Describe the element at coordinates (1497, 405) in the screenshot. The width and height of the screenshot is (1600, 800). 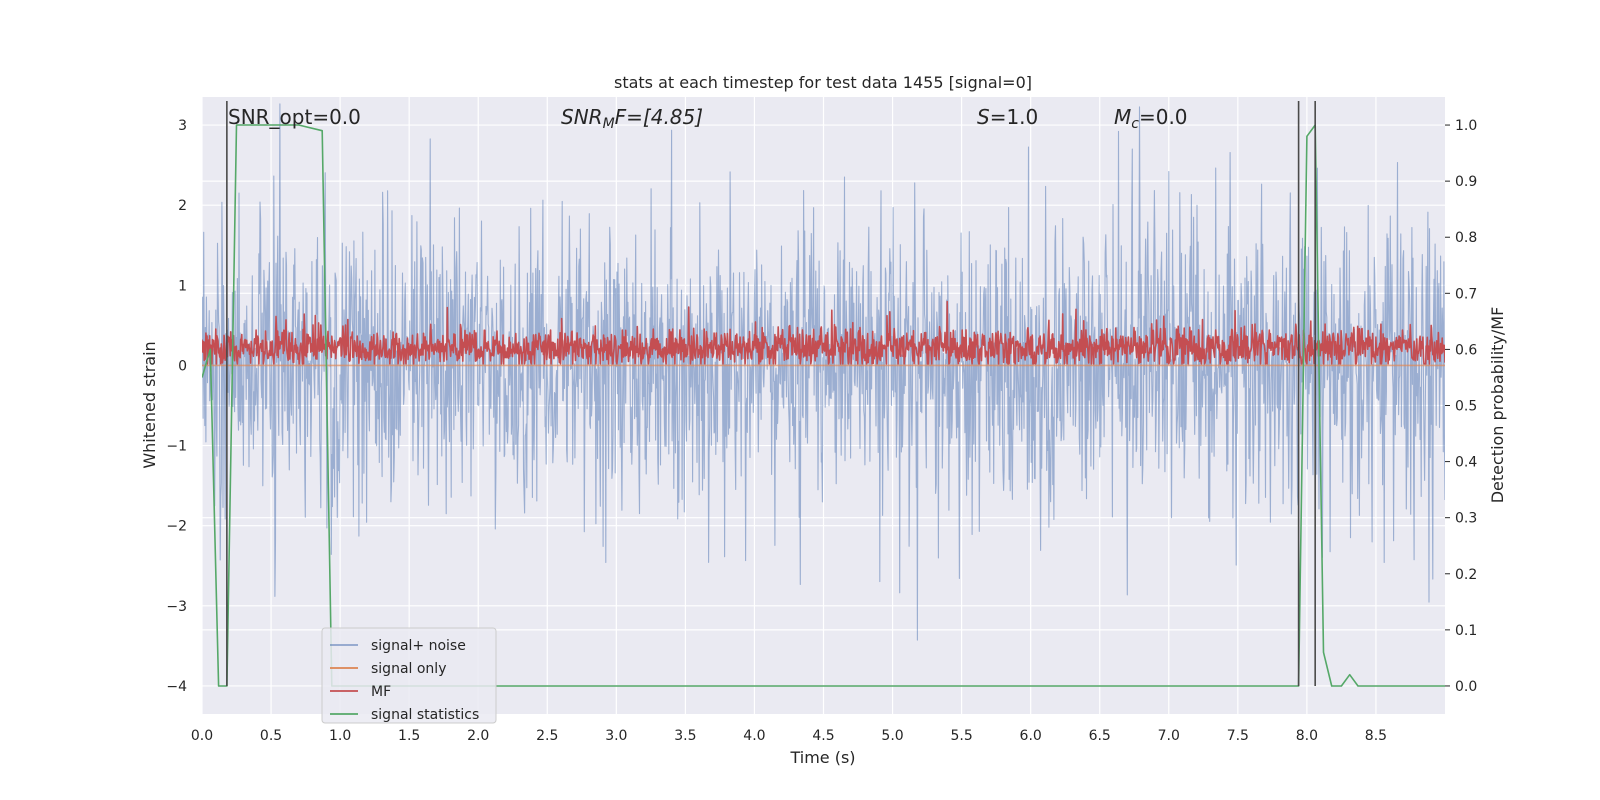
I see `y-axis-label-right: Detection probability/MF` at that location.